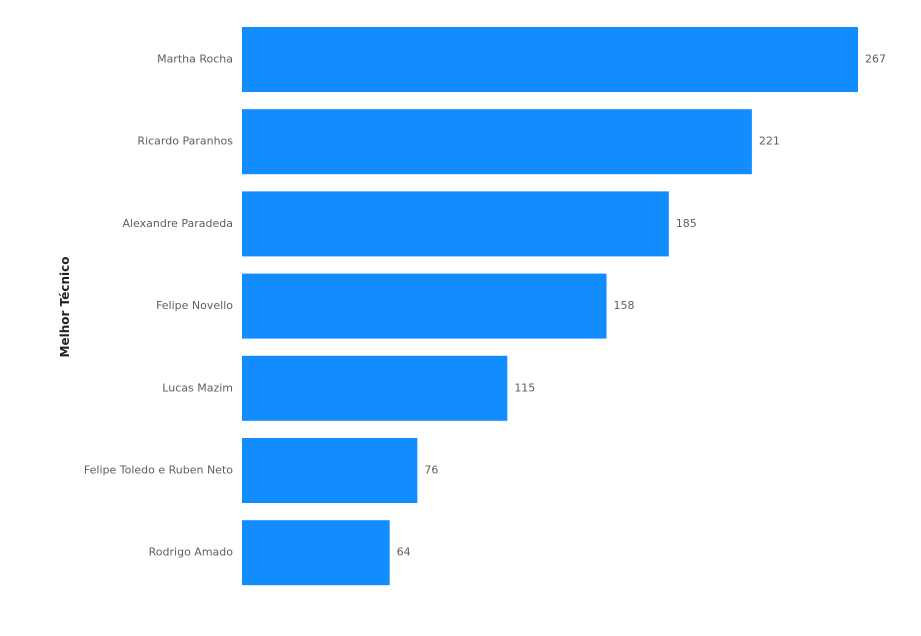 The height and width of the screenshot is (636, 921). I want to click on category-label-4: Lucas Mazim, so click(197, 387).